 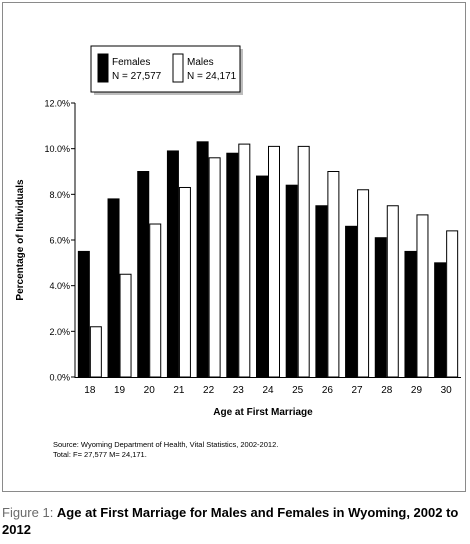 What do you see at coordinates (239, 390) in the screenshot?
I see `x-tick-label: 23` at bounding box center [239, 390].